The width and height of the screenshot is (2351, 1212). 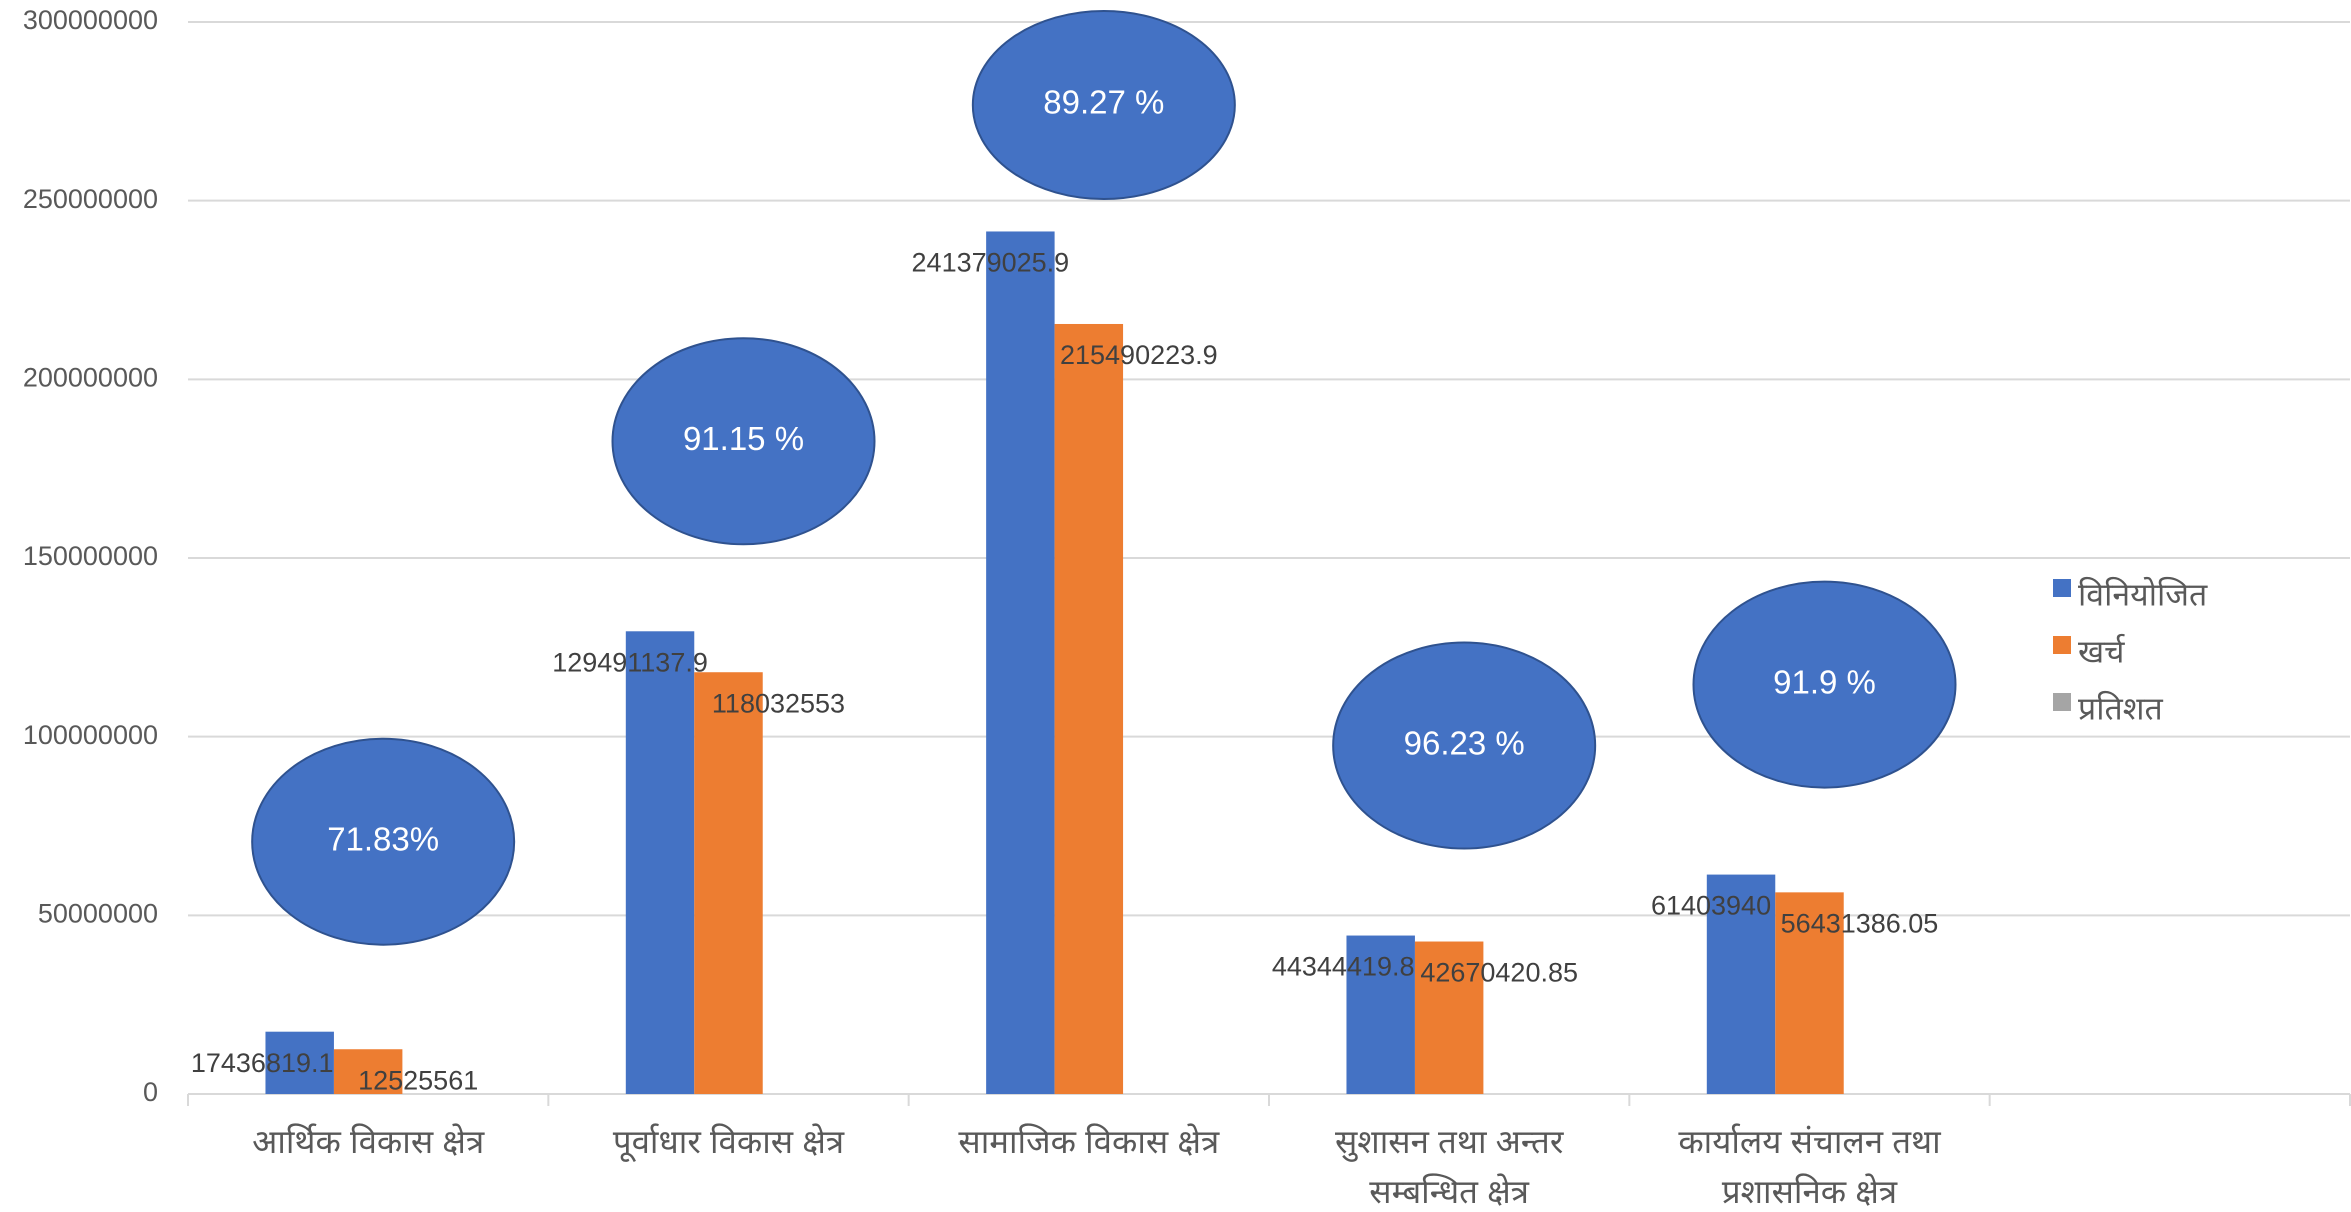 I want to click on data-label: 91.9 %, so click(x=1824, y=681).